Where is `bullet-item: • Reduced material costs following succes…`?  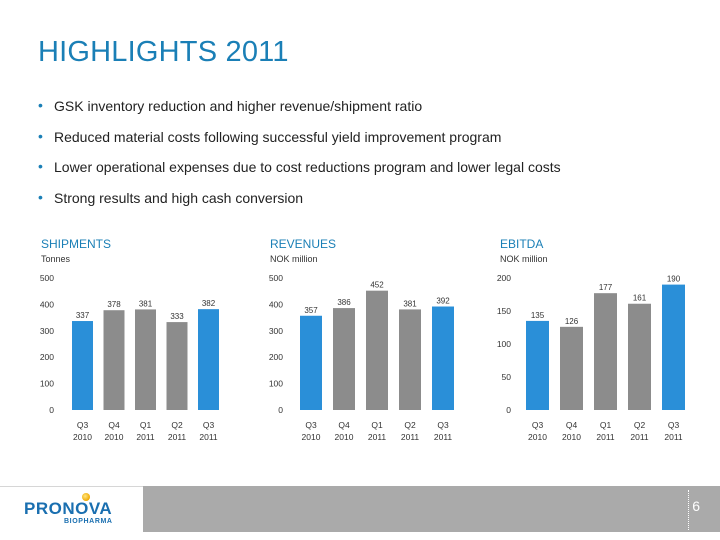 bullet-item: • Reduced material costs following succes… is located at coordinates (299, 143).